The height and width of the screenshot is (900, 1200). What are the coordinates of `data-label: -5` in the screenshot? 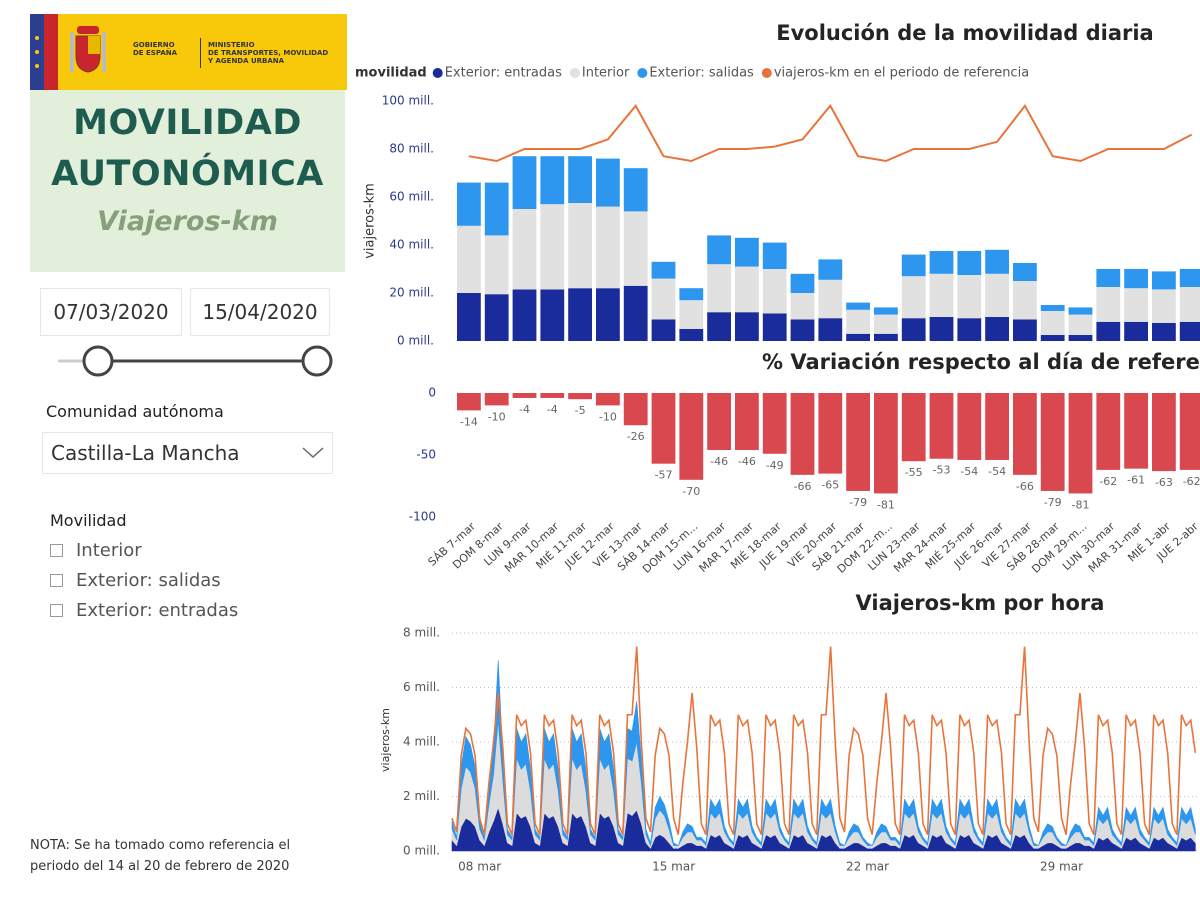 It's located at (580, 410).